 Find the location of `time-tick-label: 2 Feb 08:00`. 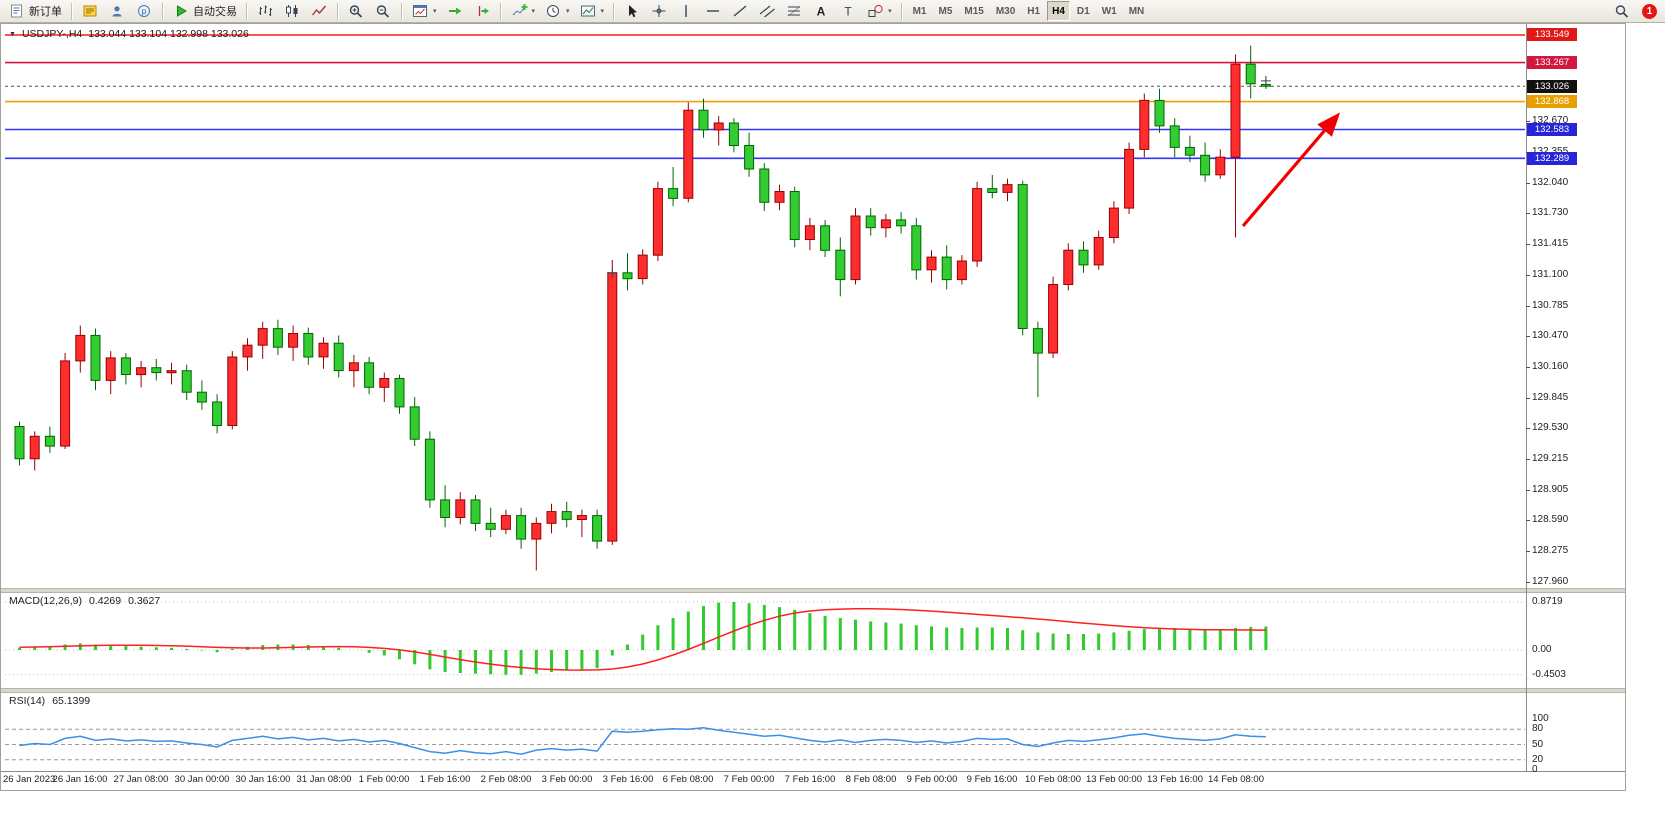

time-tick-label: 2 Feb 08:00 is located at coordinates (506, 779).